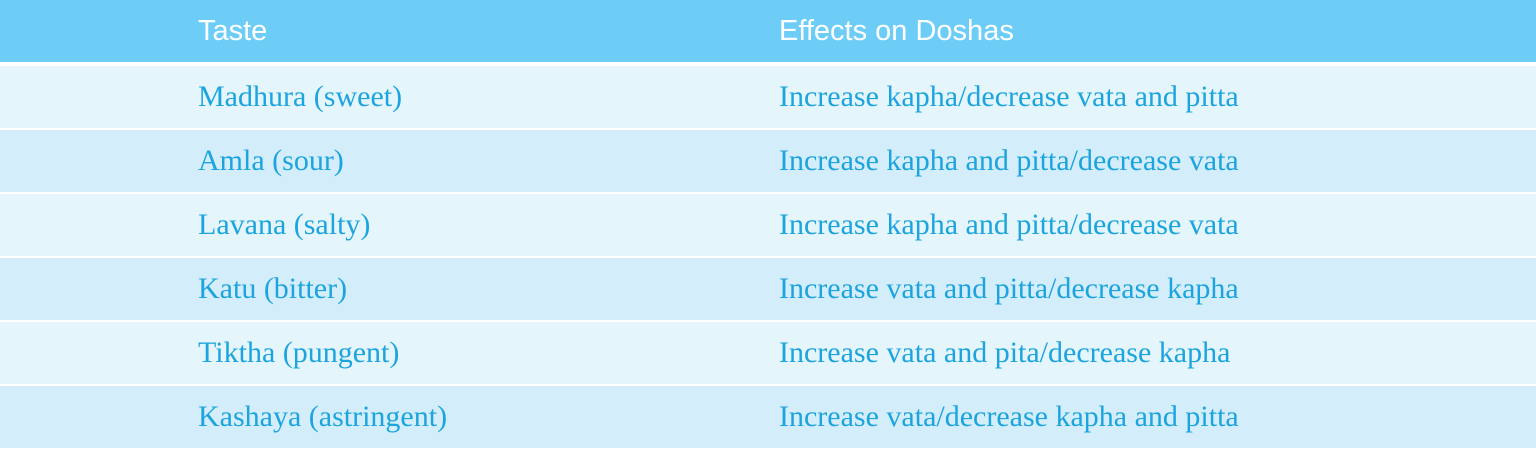 The image size is (1536, 458). What do you see at coordinates (273, 288) in the screenshot?
I see `taste-cell: Katu (bitter)` at bounding box center [273, 288].